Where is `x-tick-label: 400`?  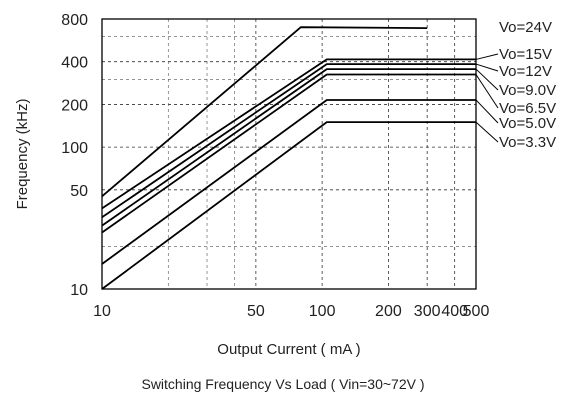
x-tick-label: 400 is located at coordinates (454, 311).